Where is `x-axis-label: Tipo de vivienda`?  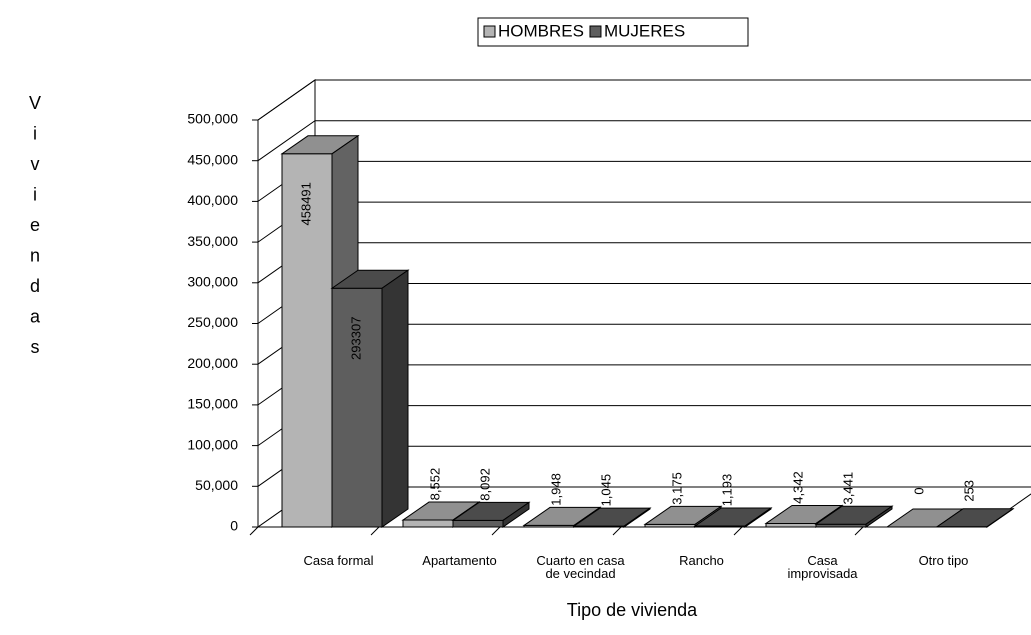 x-axis-label: Tipo de vivienda is located at coordinates (632, 610).